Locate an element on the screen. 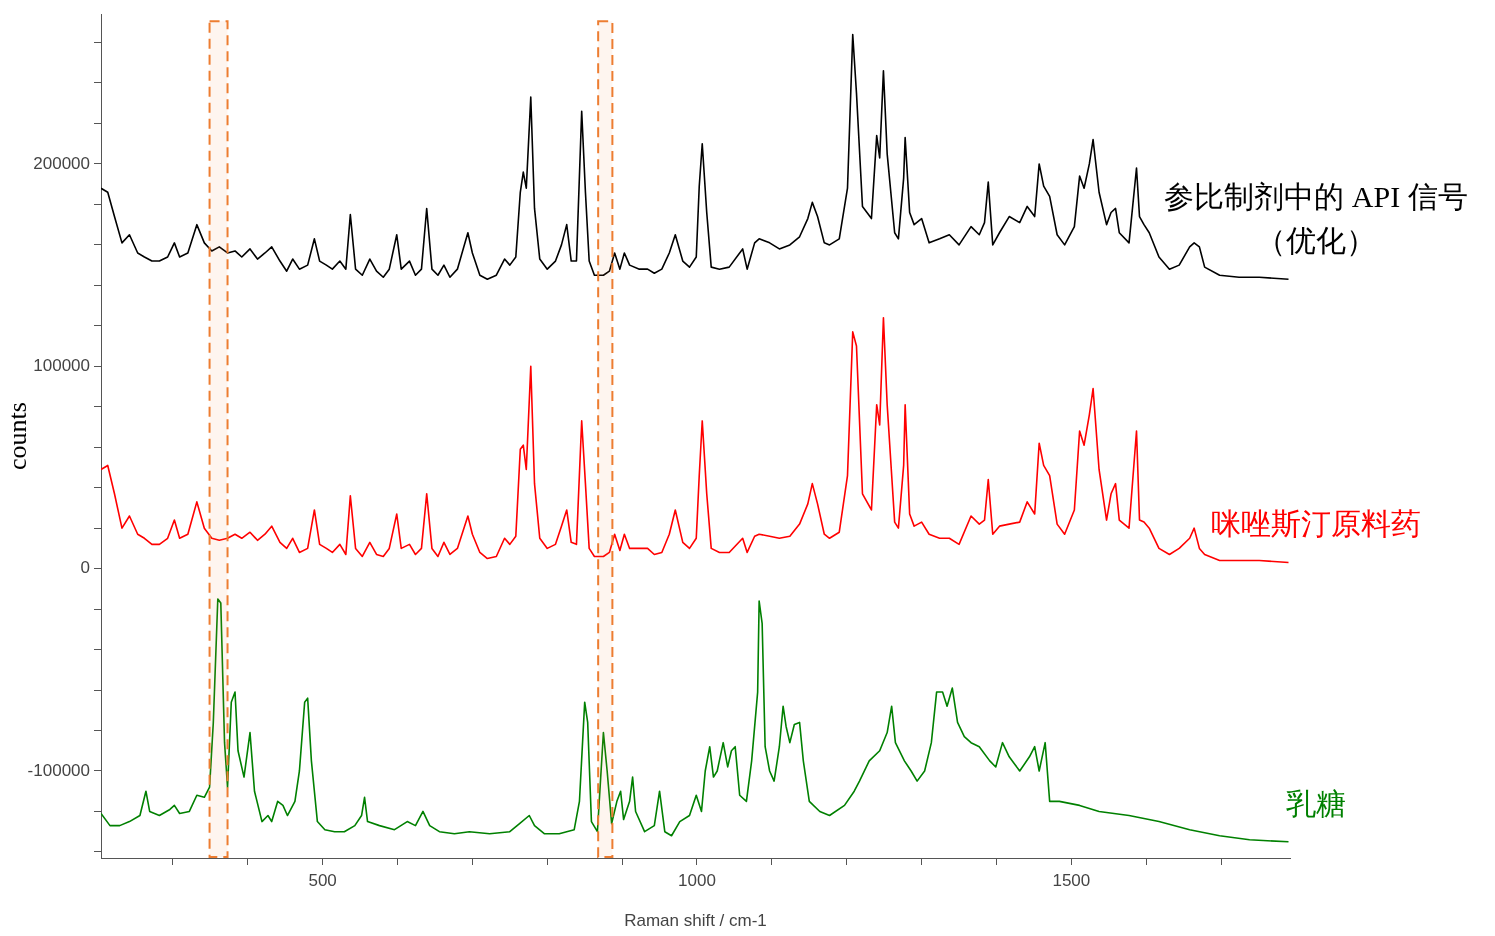 The image size is (1495, 936). x-axis-title: Raman shift / cm-1 is located at coordinates (695, 921).